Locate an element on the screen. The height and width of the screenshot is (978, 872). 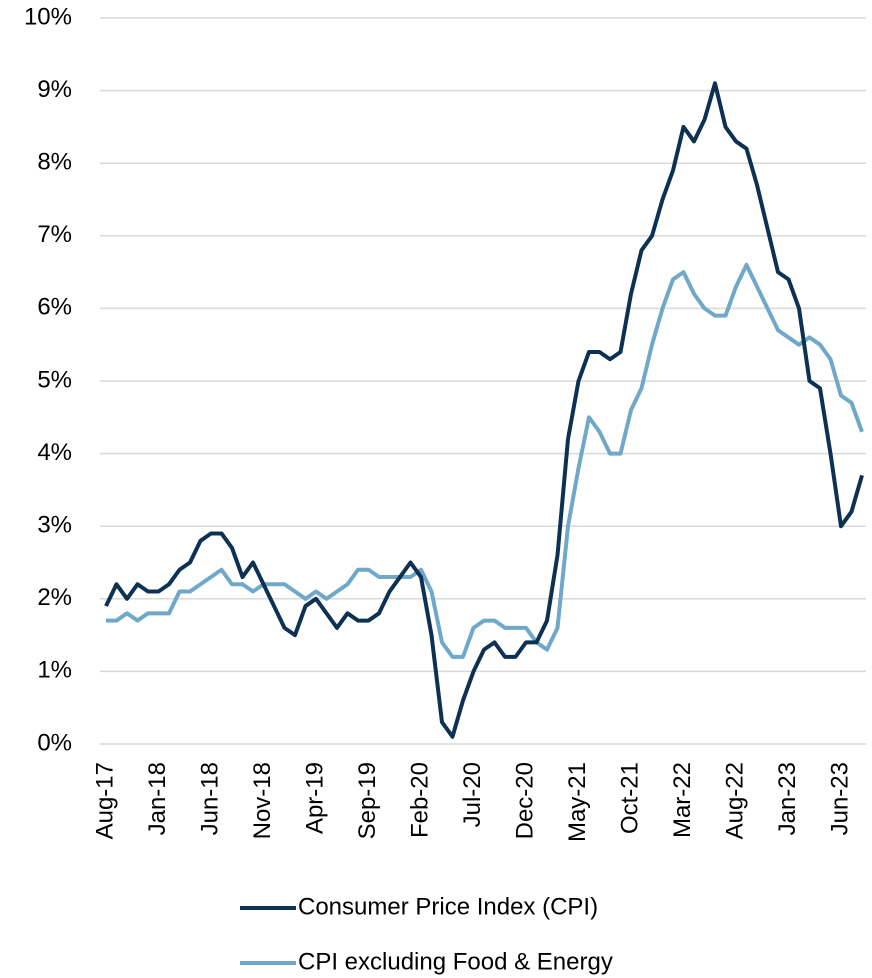
x-tick-label: Jan-18 is located at coordinates (157, 798).